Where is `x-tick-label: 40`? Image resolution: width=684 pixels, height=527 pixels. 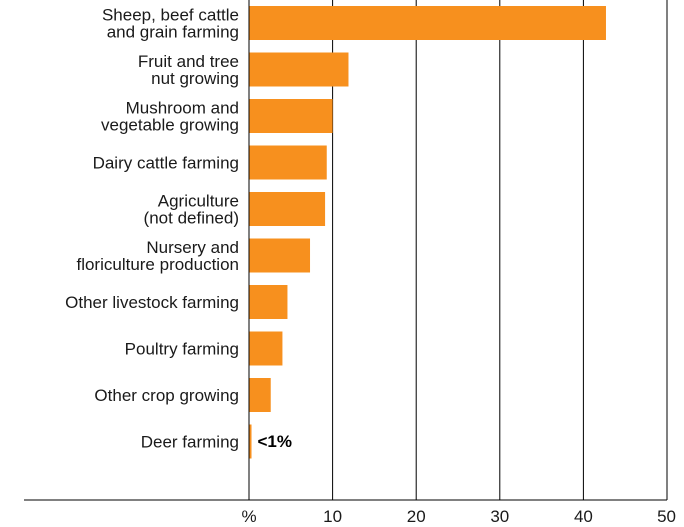
x-tick-label: 40 is located at coordinates (583, 516).